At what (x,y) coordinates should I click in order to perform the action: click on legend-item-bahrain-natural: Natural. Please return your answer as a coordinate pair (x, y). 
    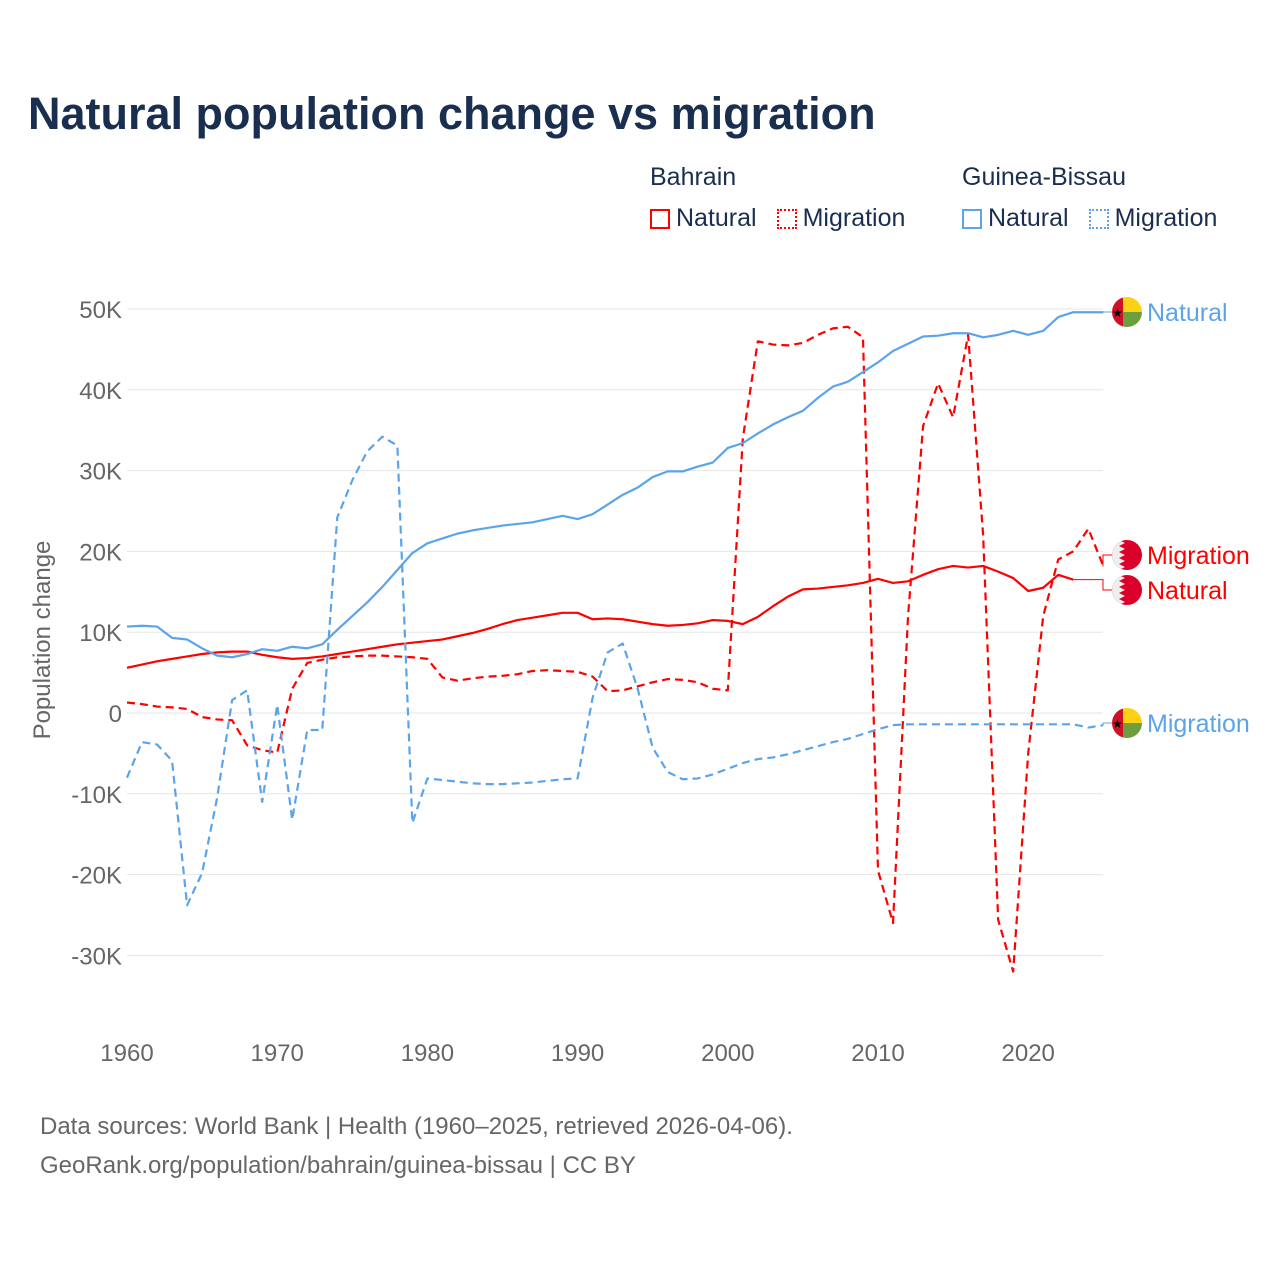
    Looking at the image, I should click on (703, 218).